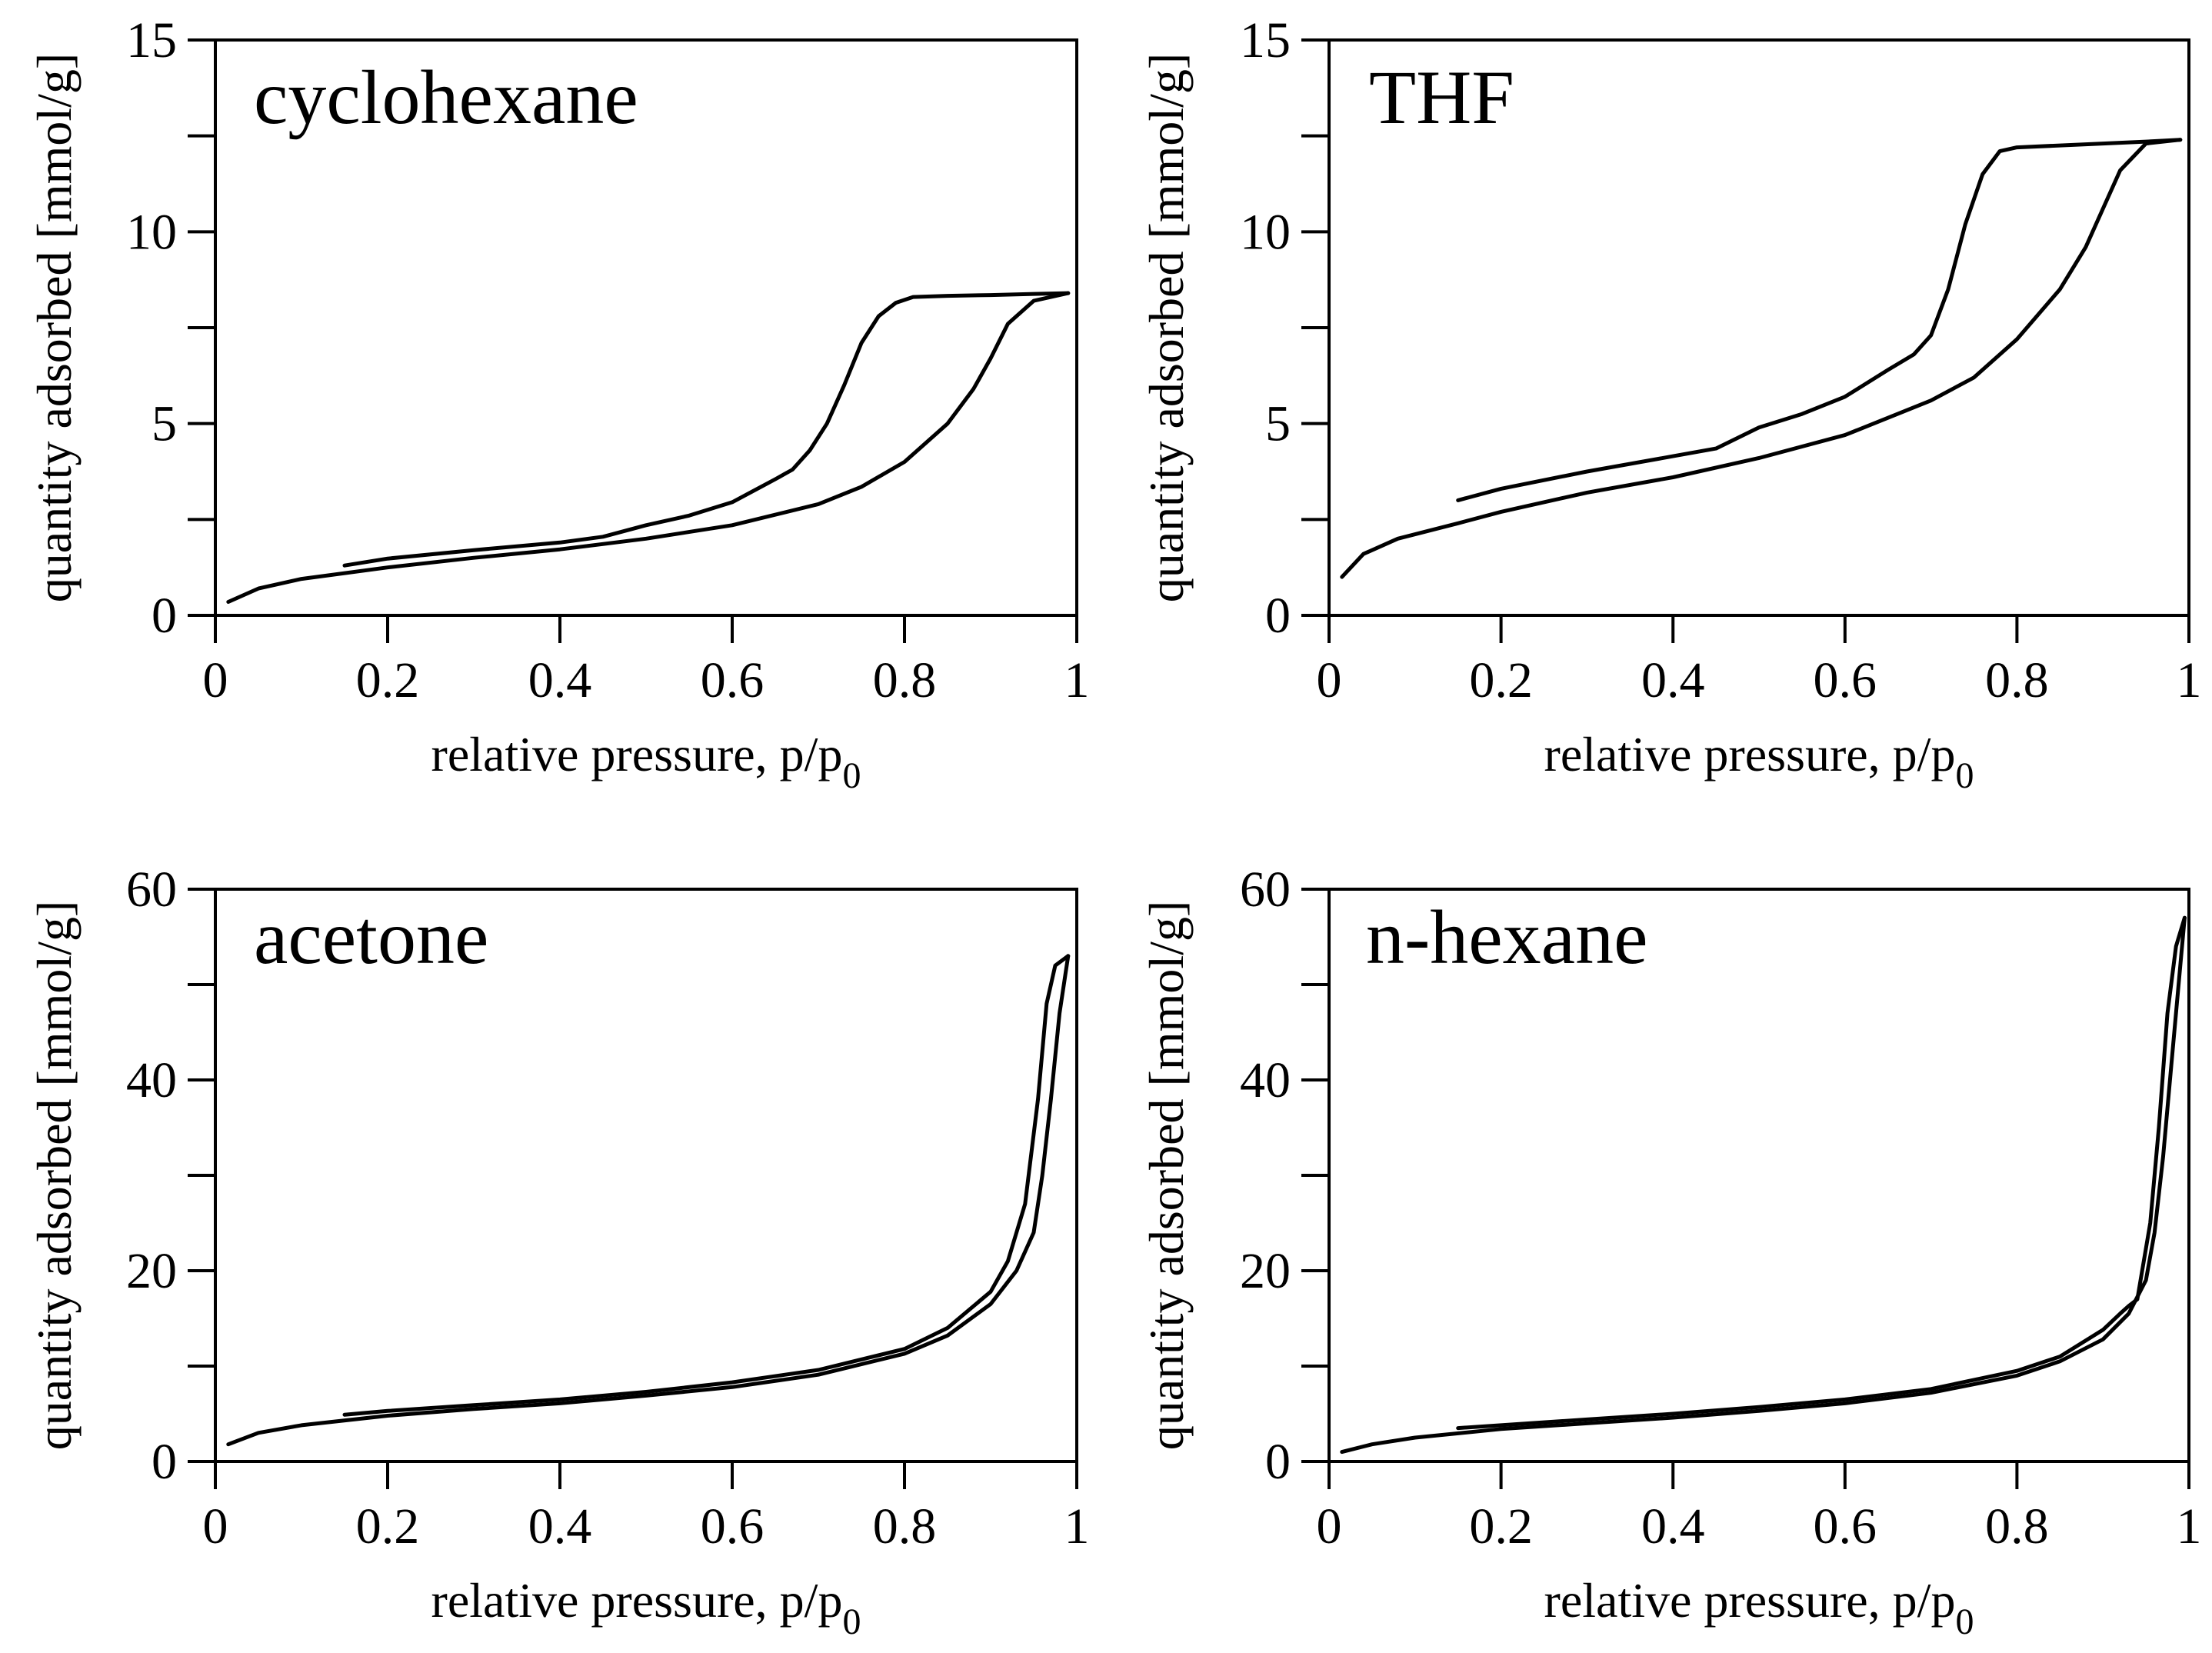 Image resolution: width=2212 pixels, height=1653 pixels. I want to click on panel-title: cyclohexane, so click(446, 97).